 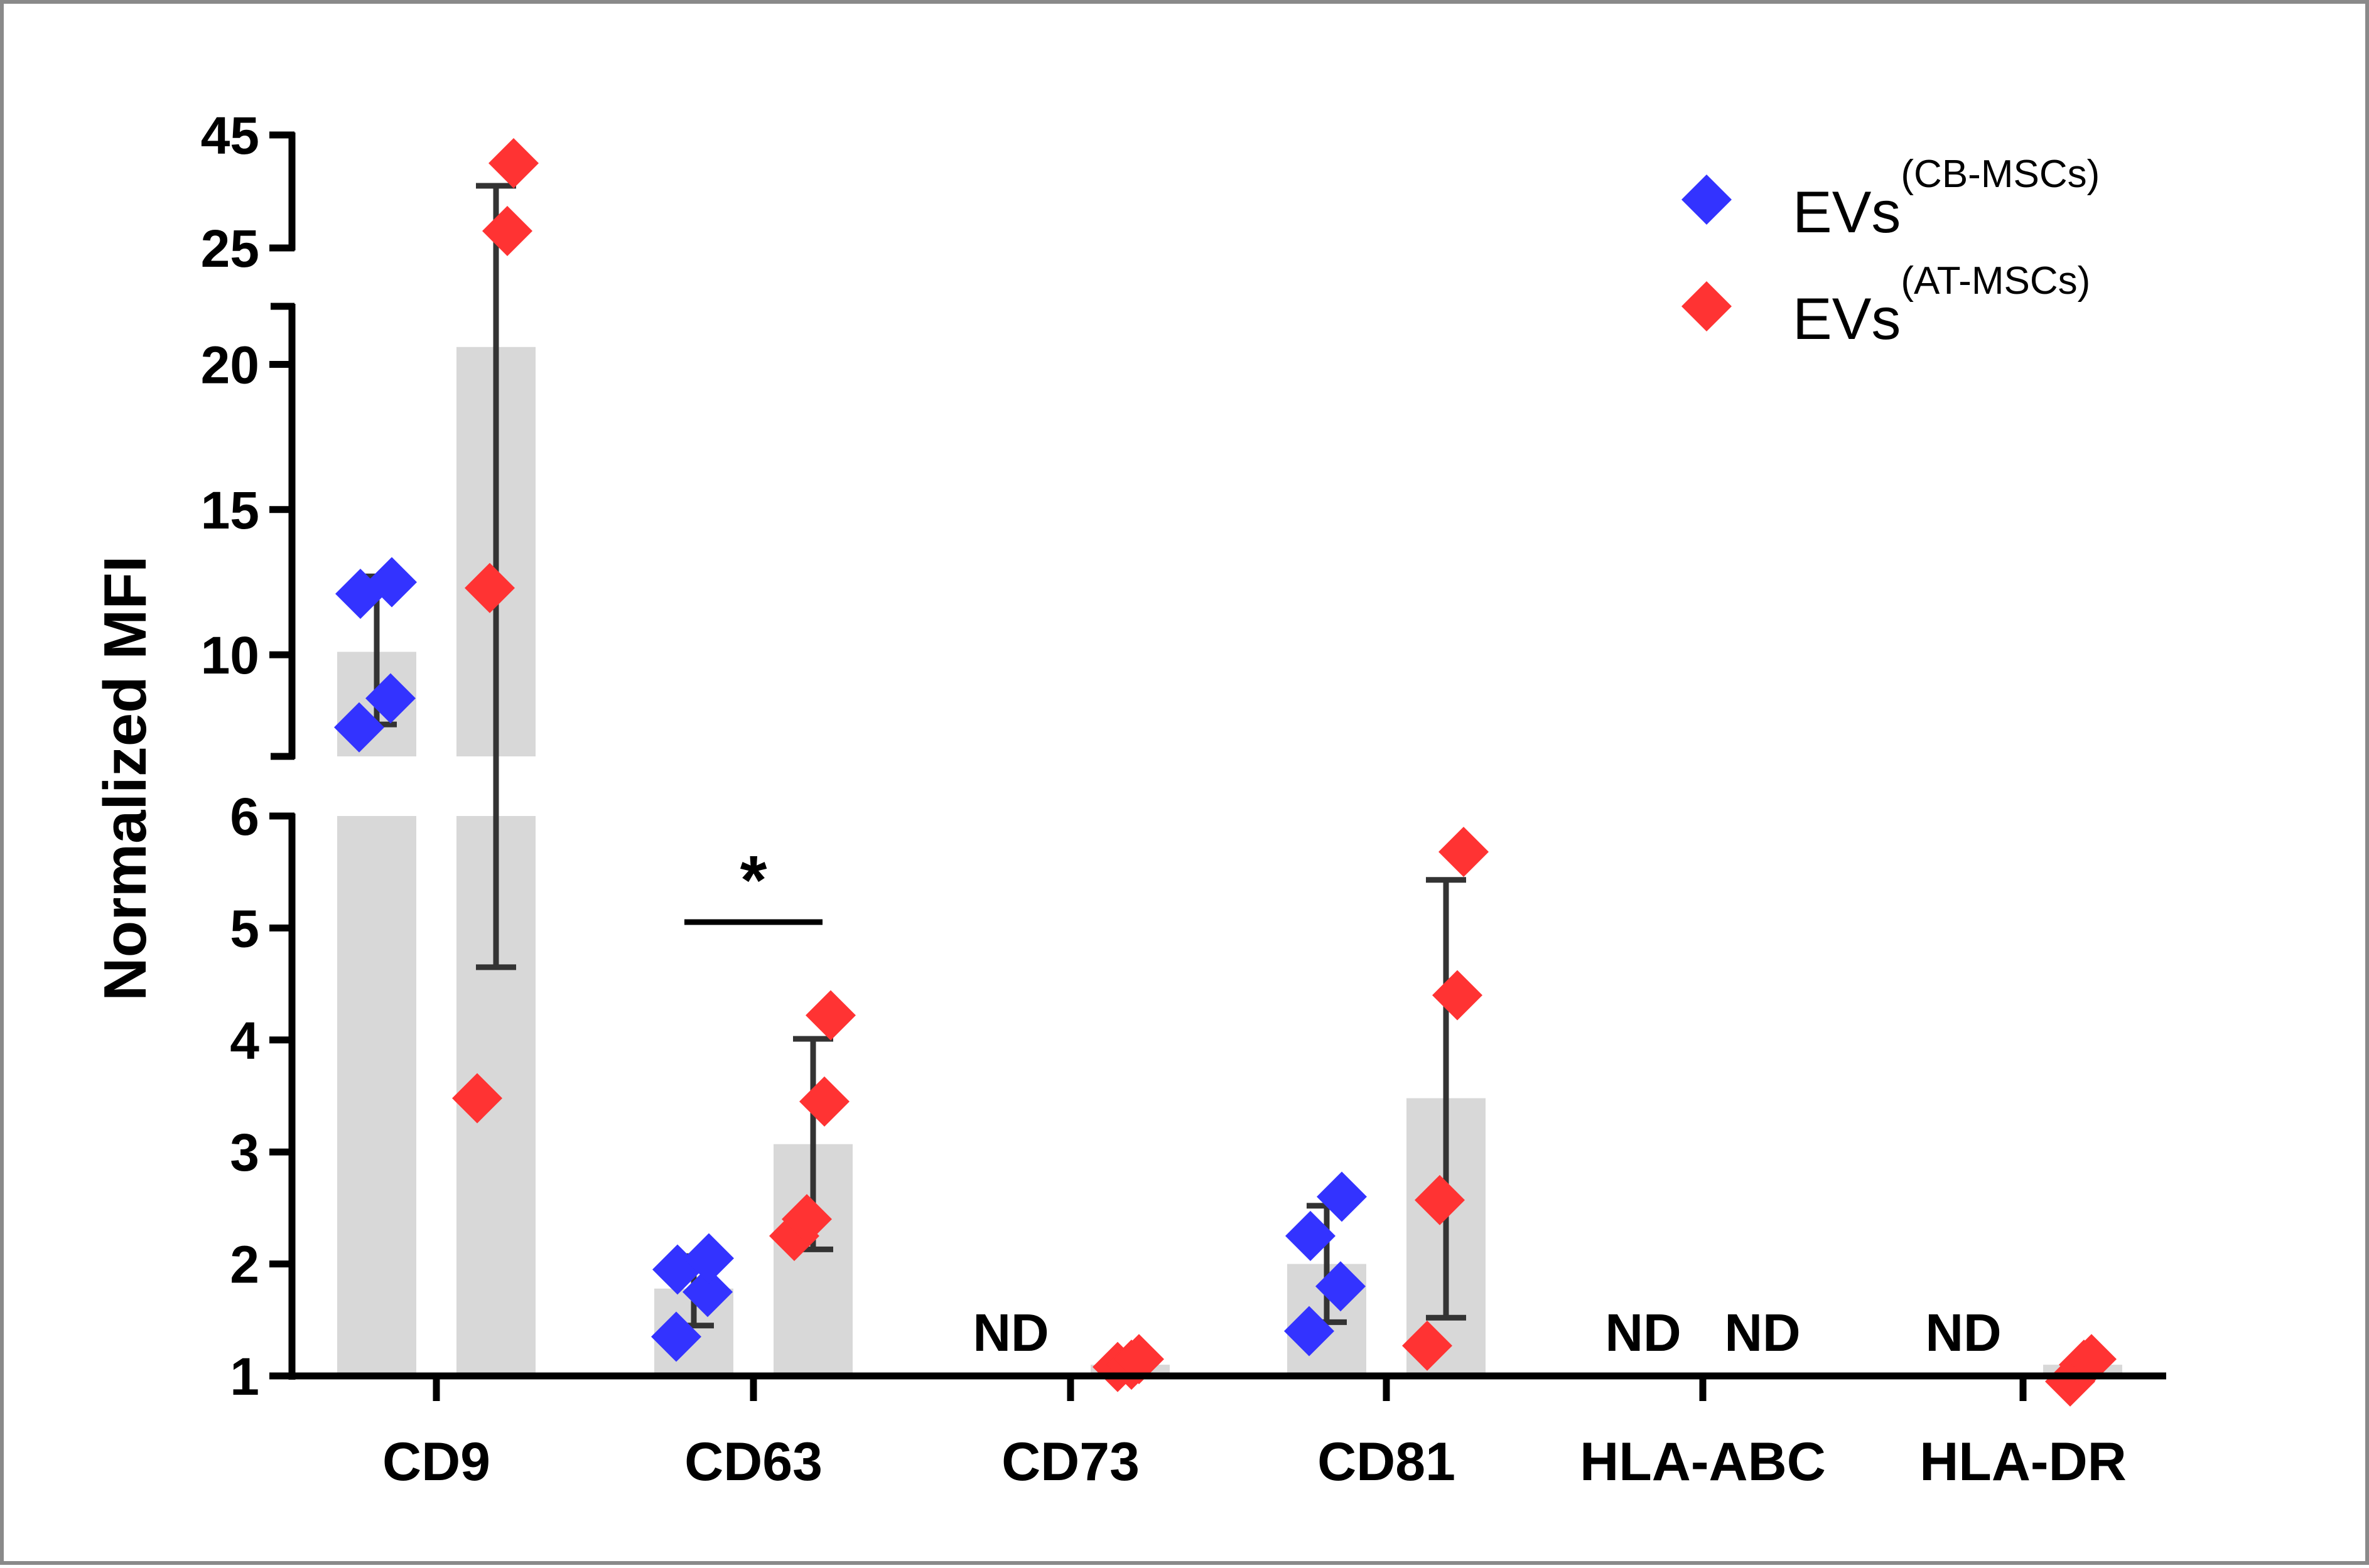 I want to click on y-tick-label: 2, so click(x=244, y=1264).